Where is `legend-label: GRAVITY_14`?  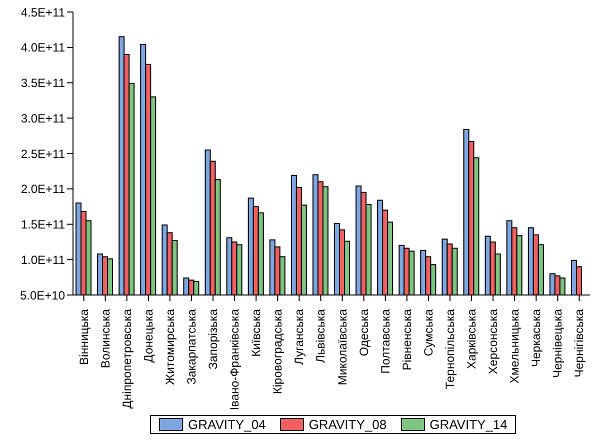 legend-label: GRAVITY_14 is located at coordinates (469, 424).